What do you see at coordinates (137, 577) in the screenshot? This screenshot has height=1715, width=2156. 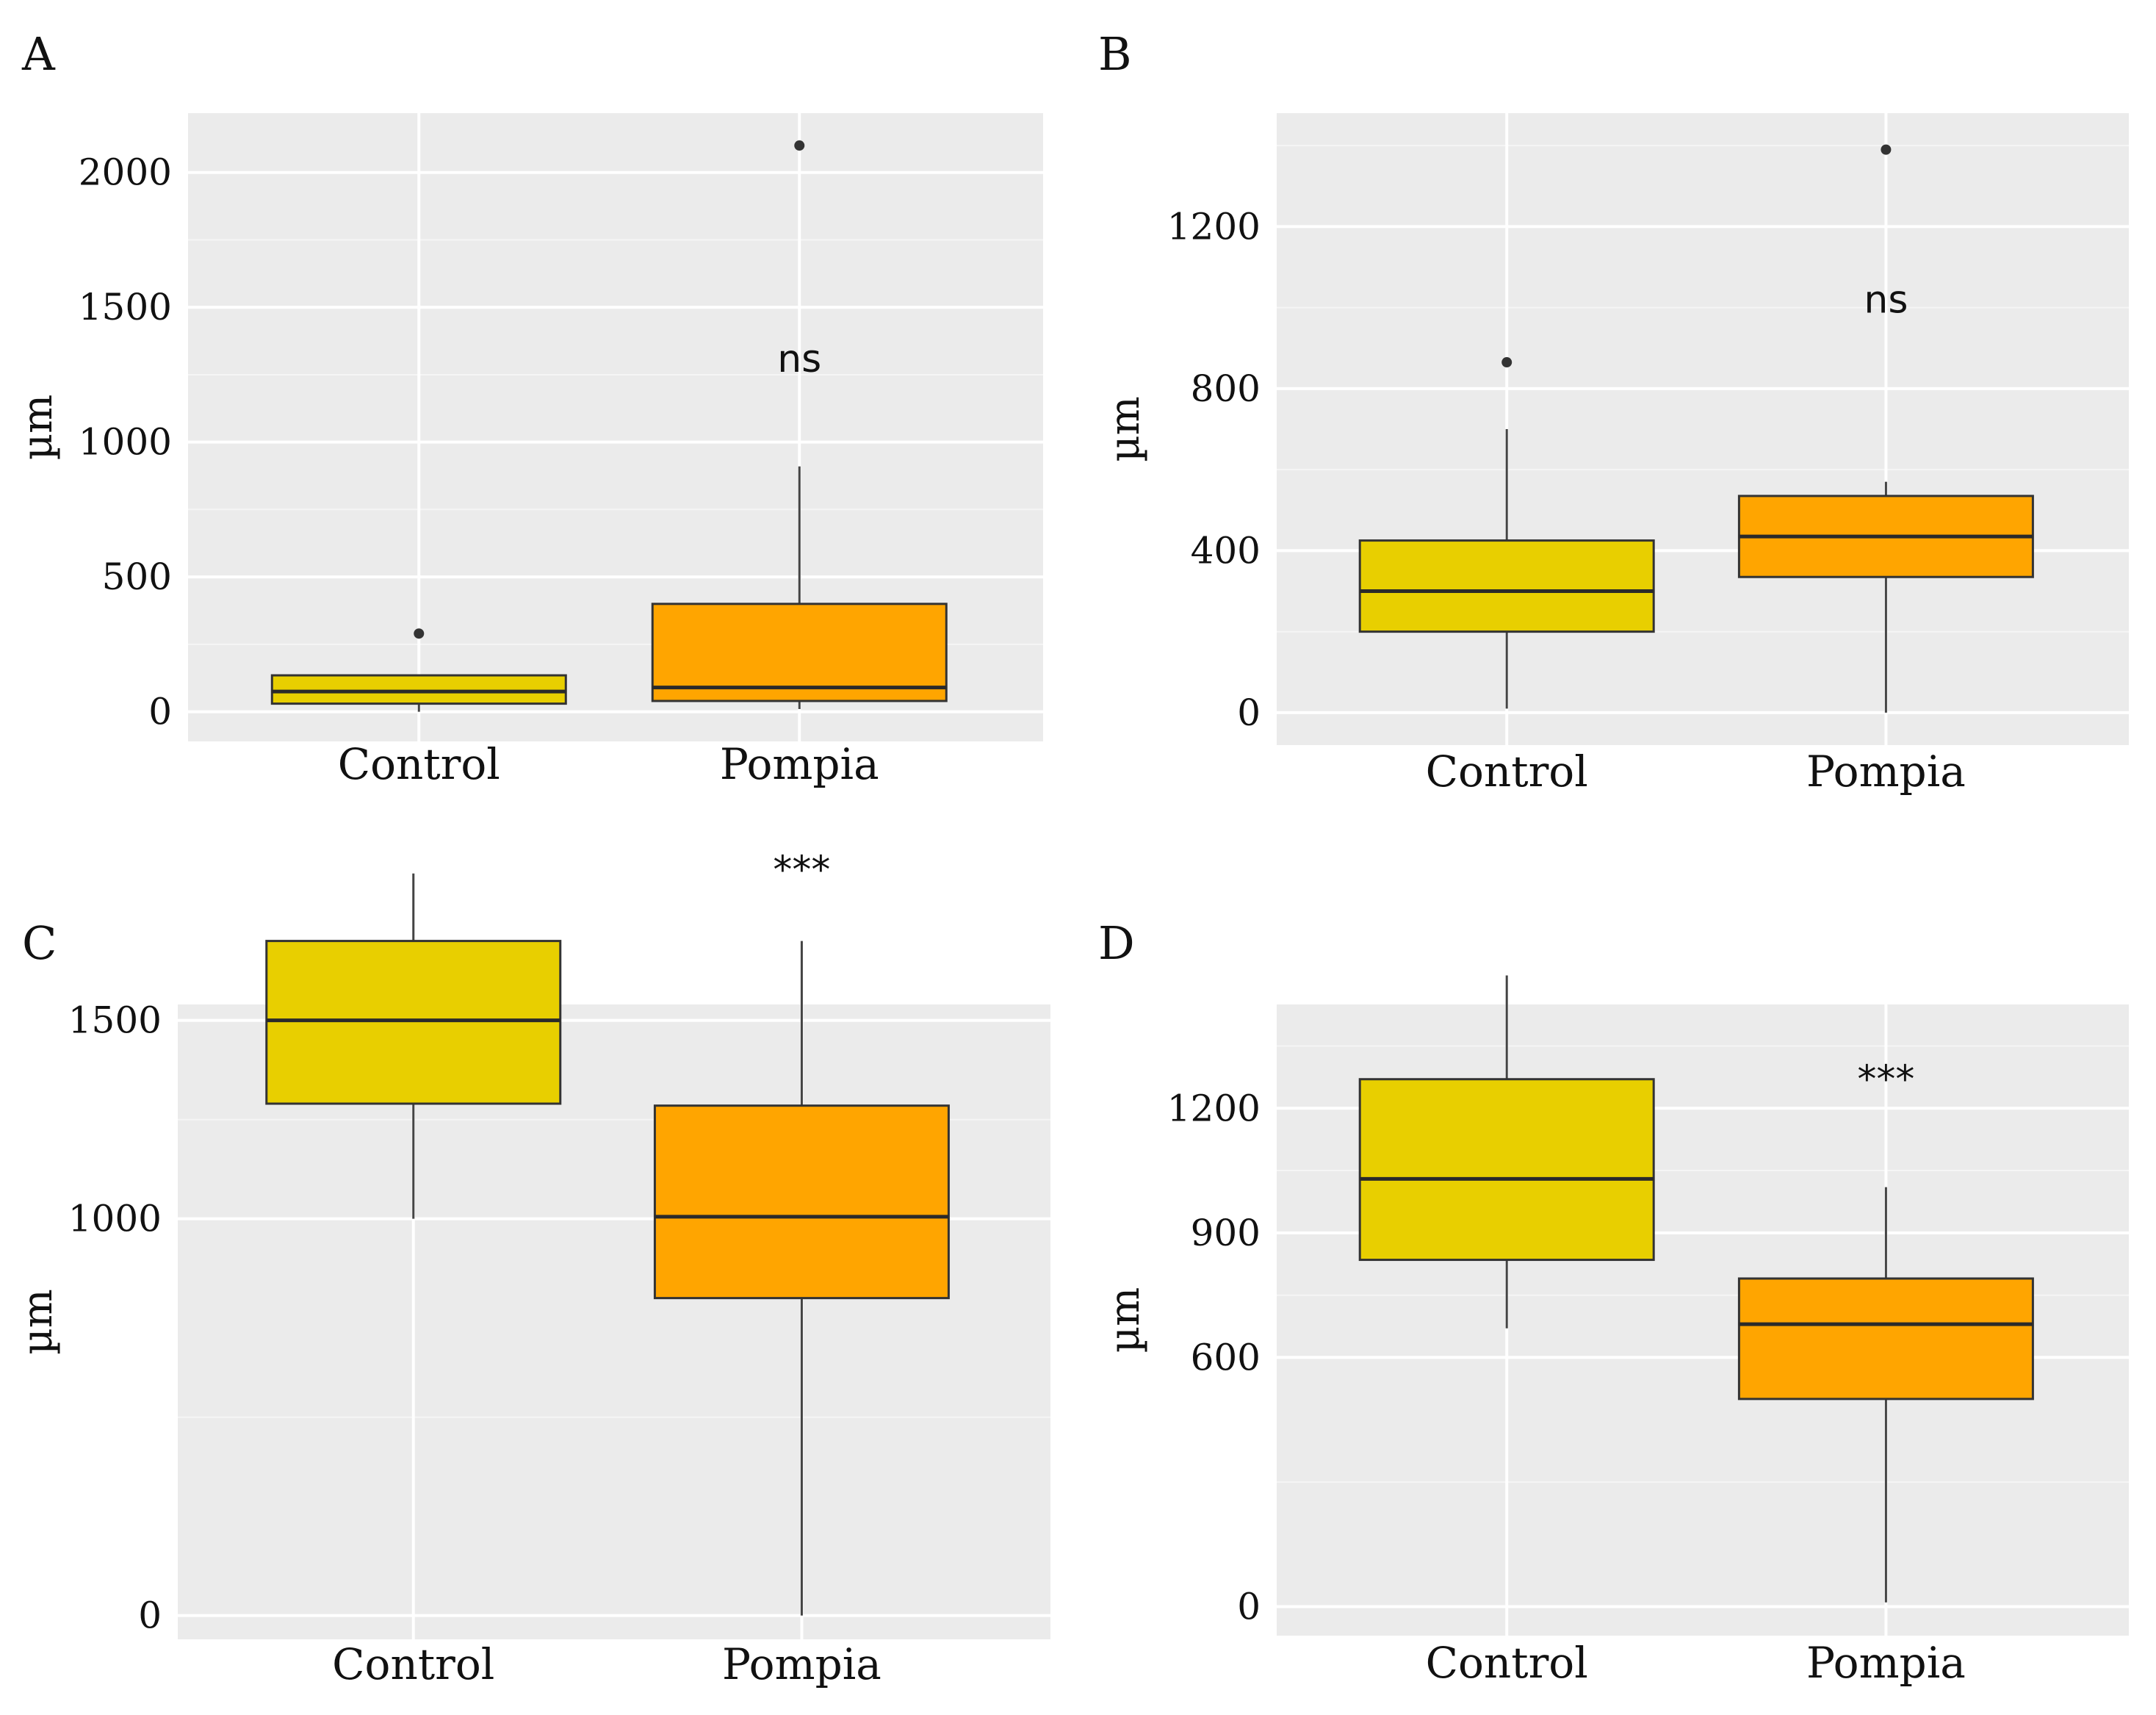 I see `y-tick-label: 500` at bounding box center [137, 577].